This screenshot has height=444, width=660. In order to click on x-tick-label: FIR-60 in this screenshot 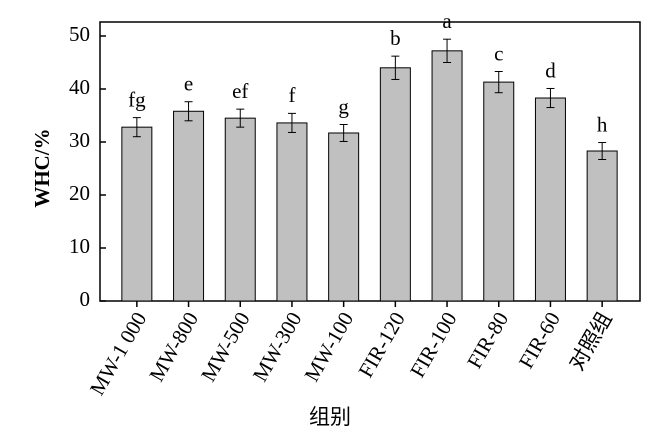, I will do `click(539, 340)`.